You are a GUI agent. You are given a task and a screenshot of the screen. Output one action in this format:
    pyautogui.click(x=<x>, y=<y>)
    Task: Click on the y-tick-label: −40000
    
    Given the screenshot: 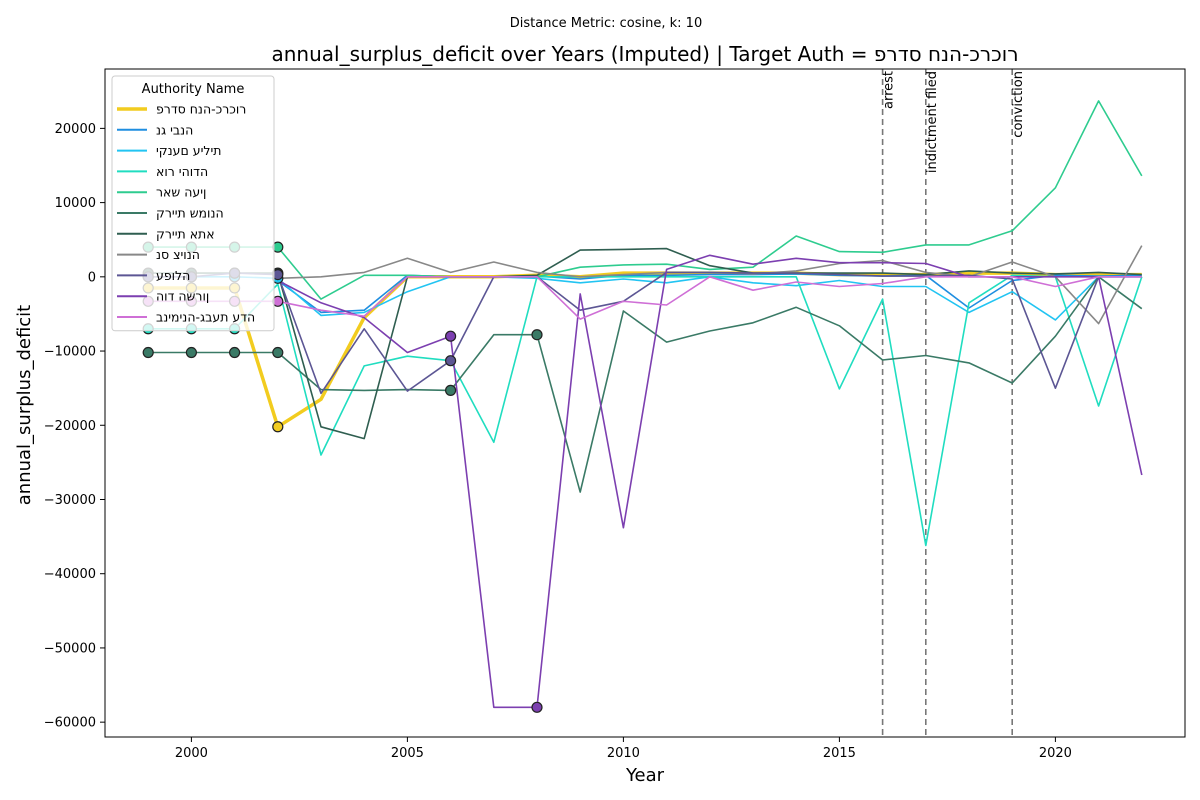 What is the action you would take?
    pyautogui.click(x=70, y=574)
    